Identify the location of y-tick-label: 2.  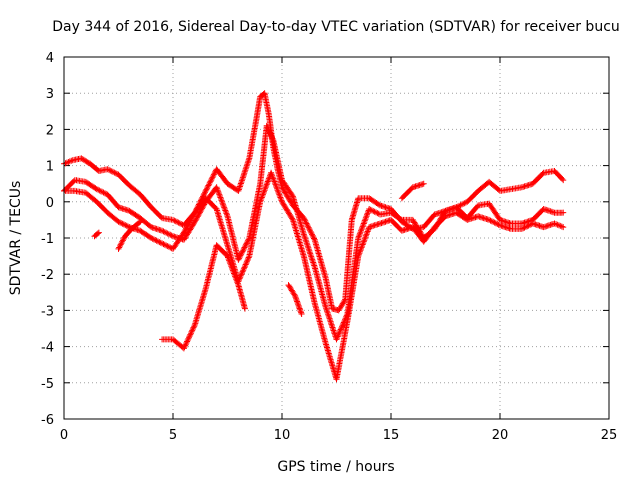
(50, 130).